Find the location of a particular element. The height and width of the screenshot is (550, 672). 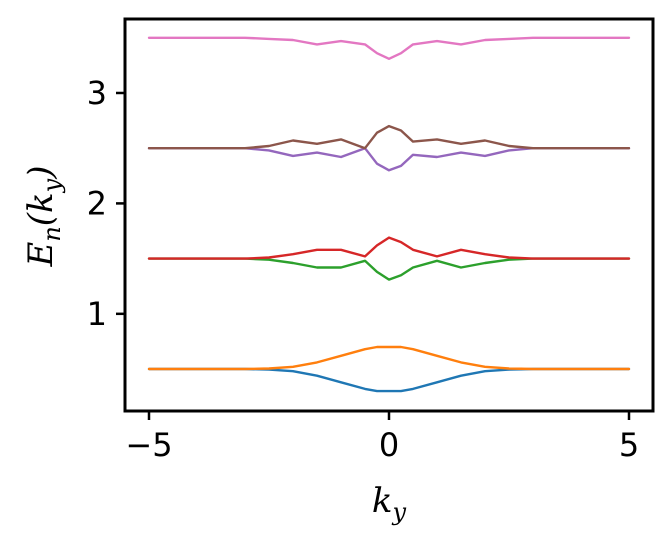

y-tick-label: 3 is located at coordinates (97, 93).